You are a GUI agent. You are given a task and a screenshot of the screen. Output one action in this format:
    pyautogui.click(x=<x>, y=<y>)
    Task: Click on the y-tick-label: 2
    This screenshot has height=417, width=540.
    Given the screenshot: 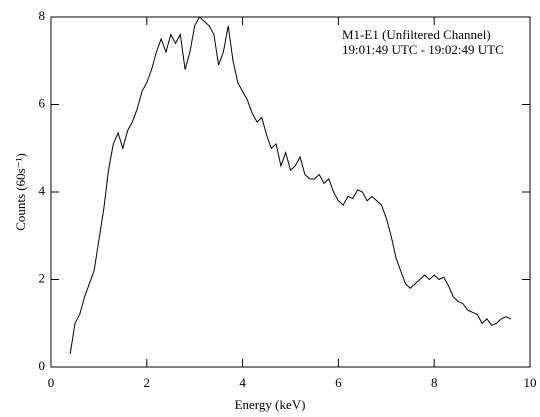 What is the action you would take?
    pyautogui.click(x=42, y=277)
    